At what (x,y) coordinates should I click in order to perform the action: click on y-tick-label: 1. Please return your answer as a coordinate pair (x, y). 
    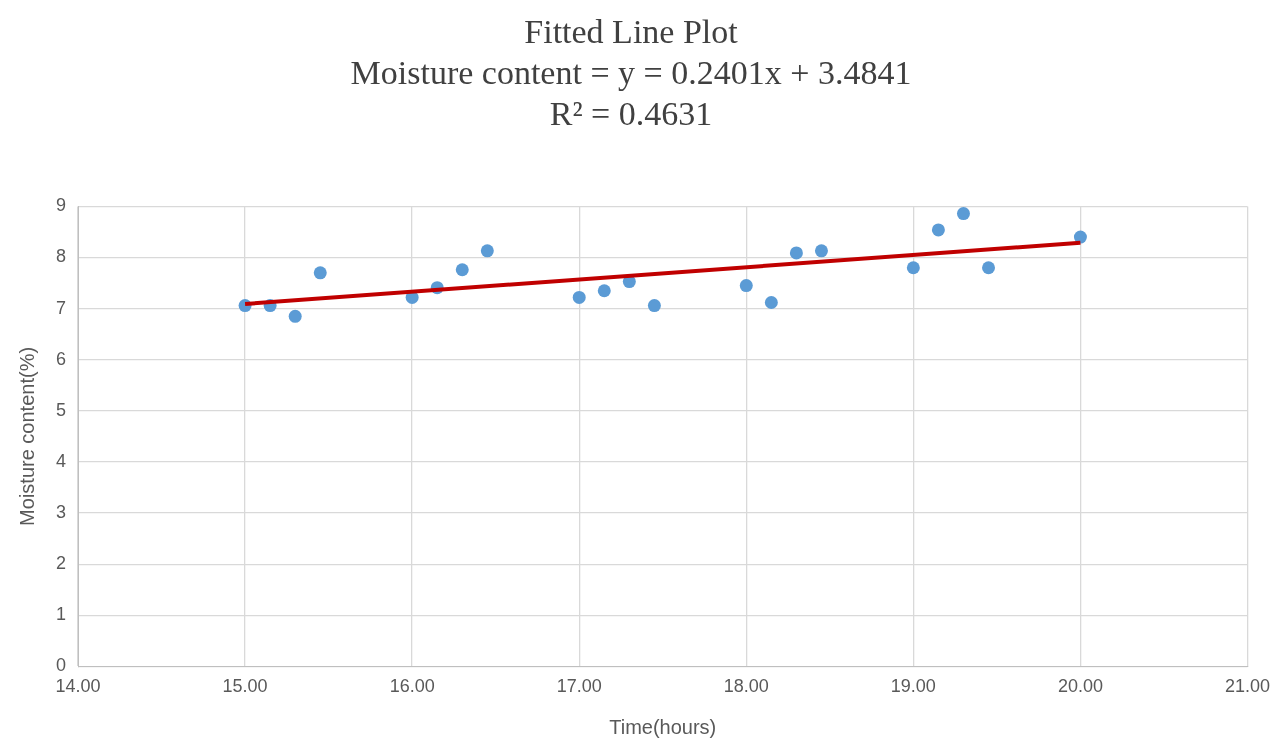
    Looking at the image, I should click on (61, 614).